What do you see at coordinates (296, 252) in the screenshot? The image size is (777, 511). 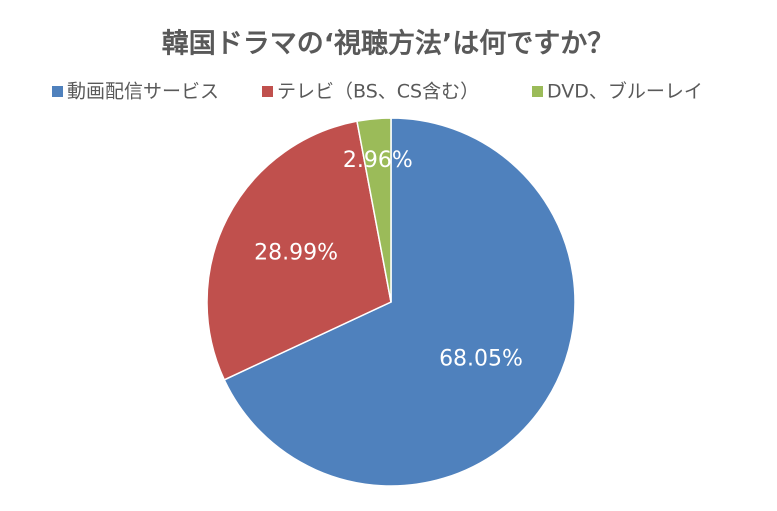 I see `value-label: 28.99%` at bounding box center [296, 252].